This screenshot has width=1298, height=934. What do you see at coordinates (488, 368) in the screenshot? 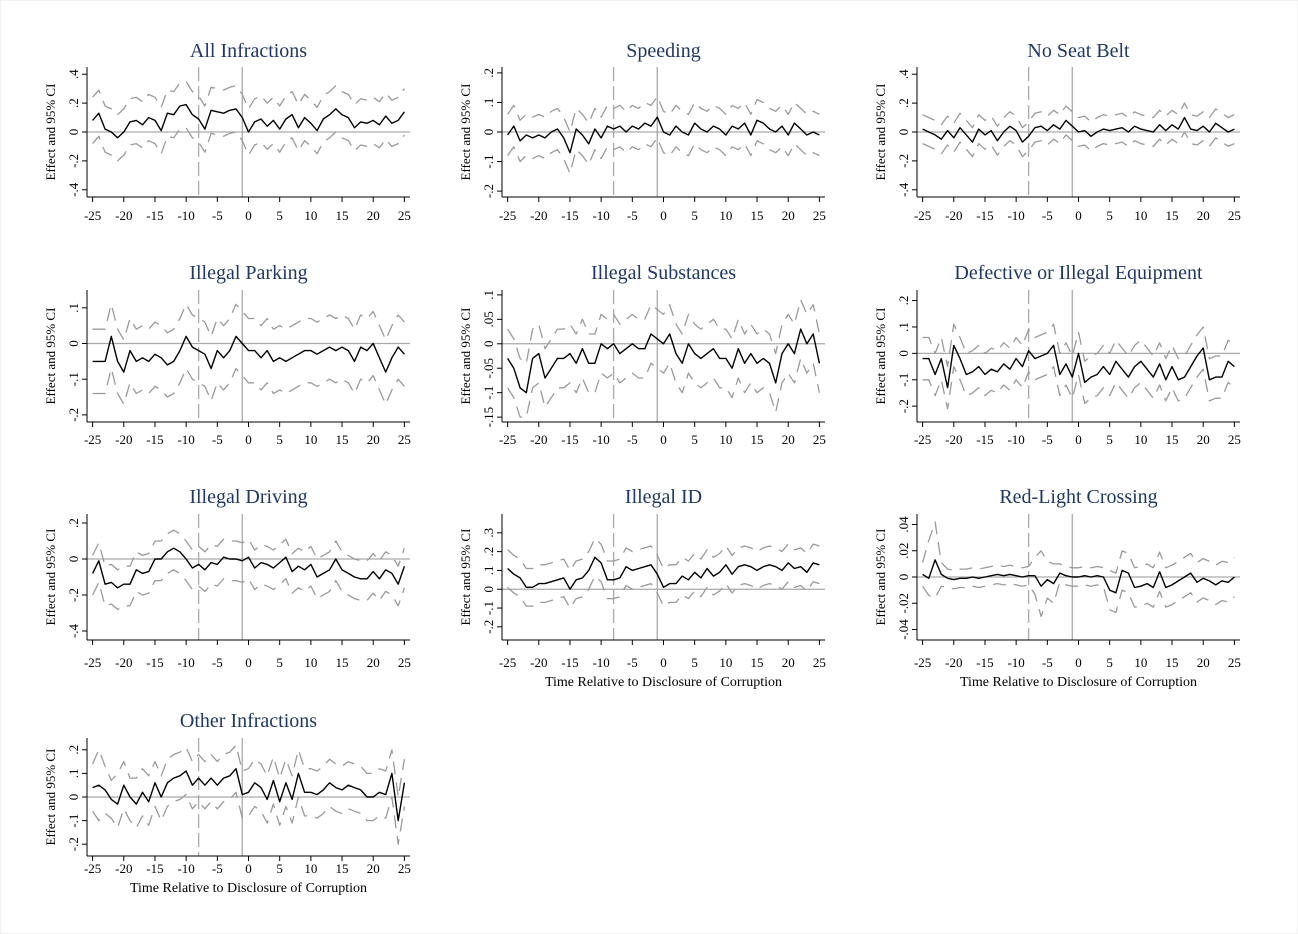
I see `y-tick-label: -.05` at bounding box center [488, 368].